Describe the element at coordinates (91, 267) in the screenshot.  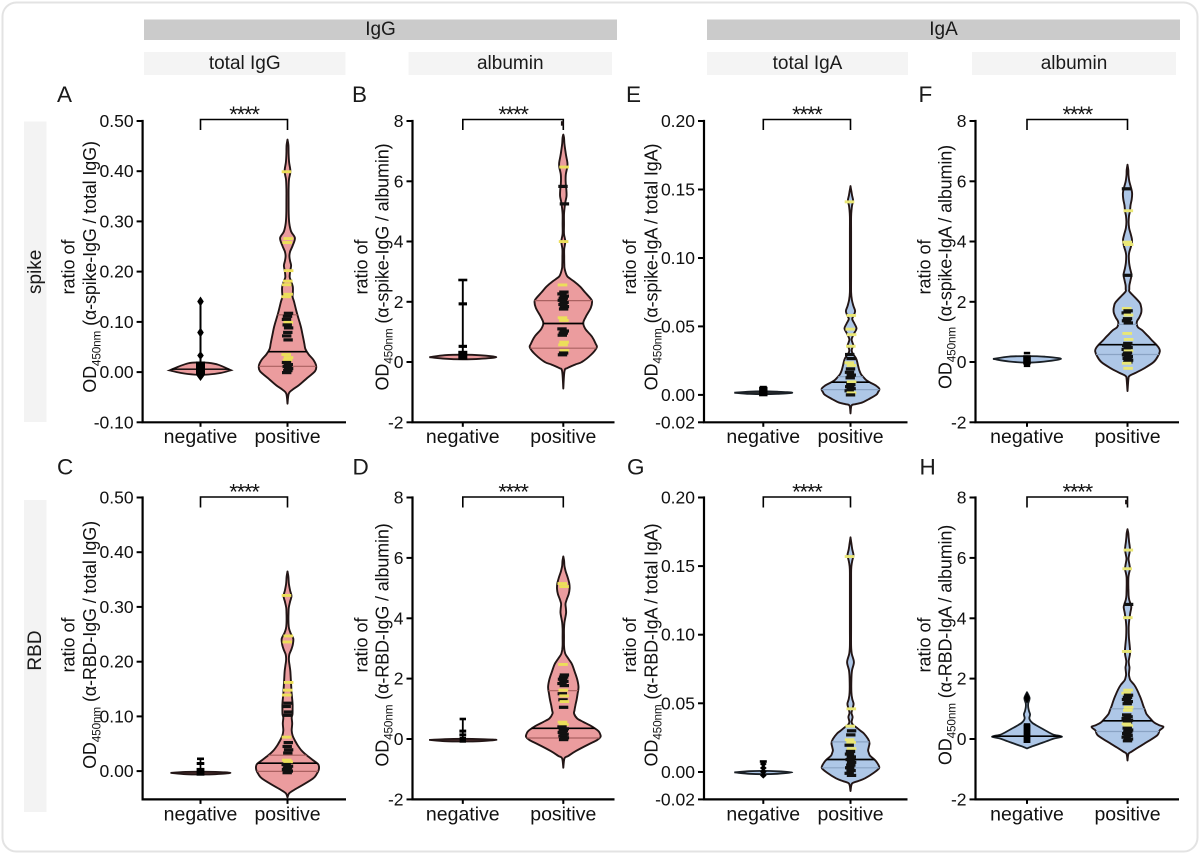
I see `svg-text:OD450nm (α-spike-IgG / total I: OD450nm (α-spike-IgG / total IgG)` at that location.